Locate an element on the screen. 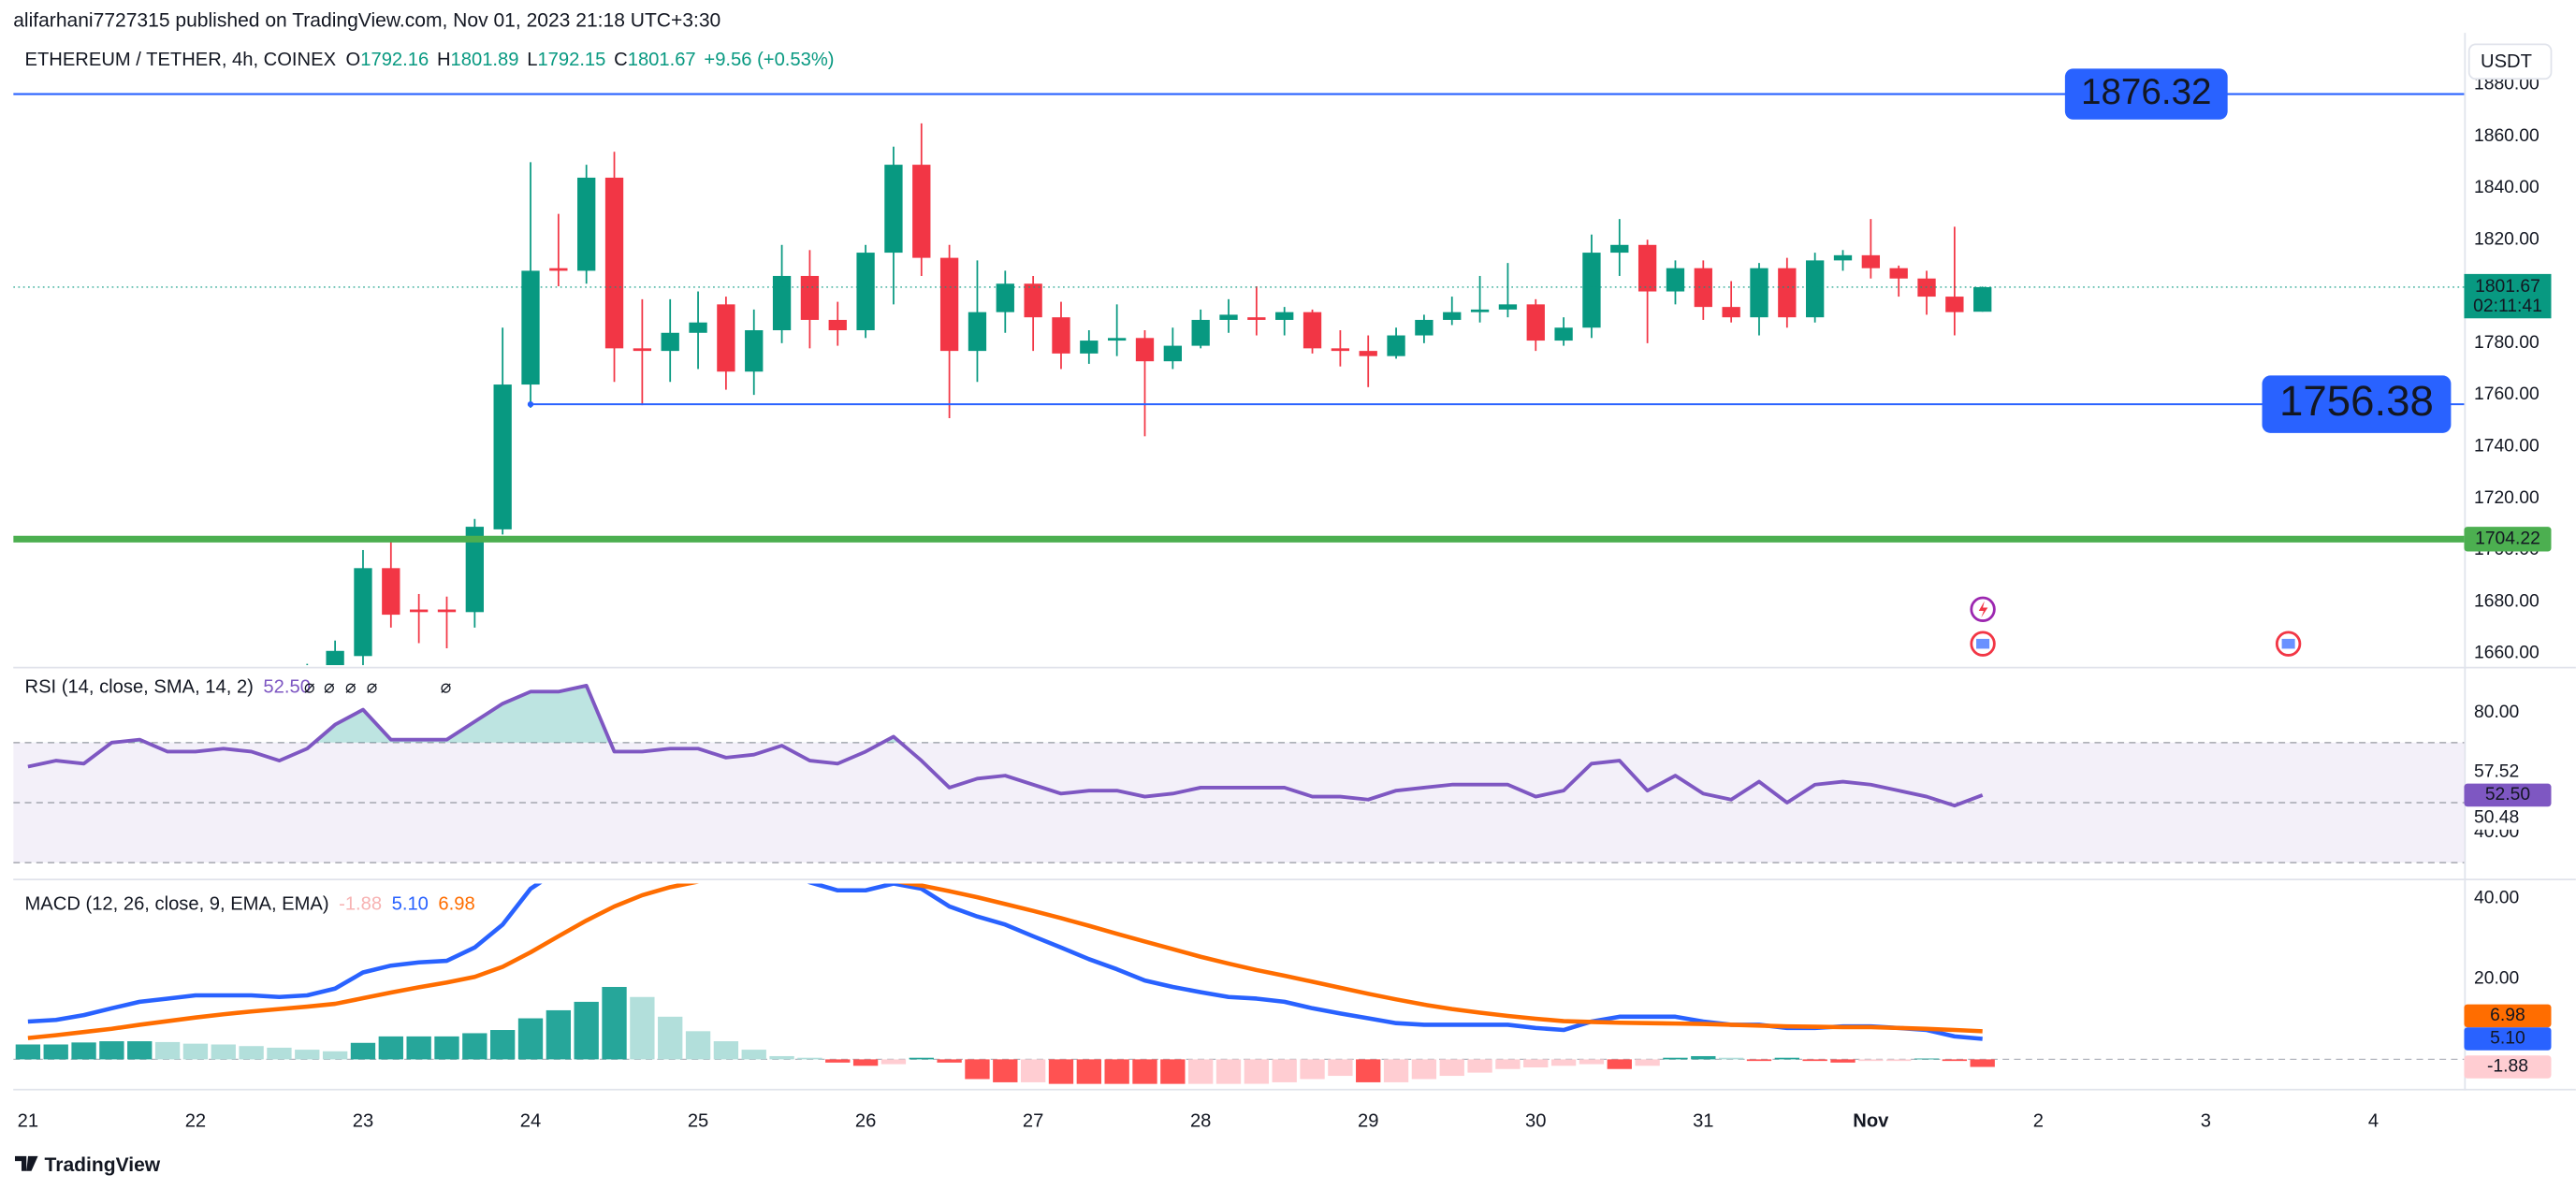  x-tick-label: 29 is located at coordinates (1368, 1120).